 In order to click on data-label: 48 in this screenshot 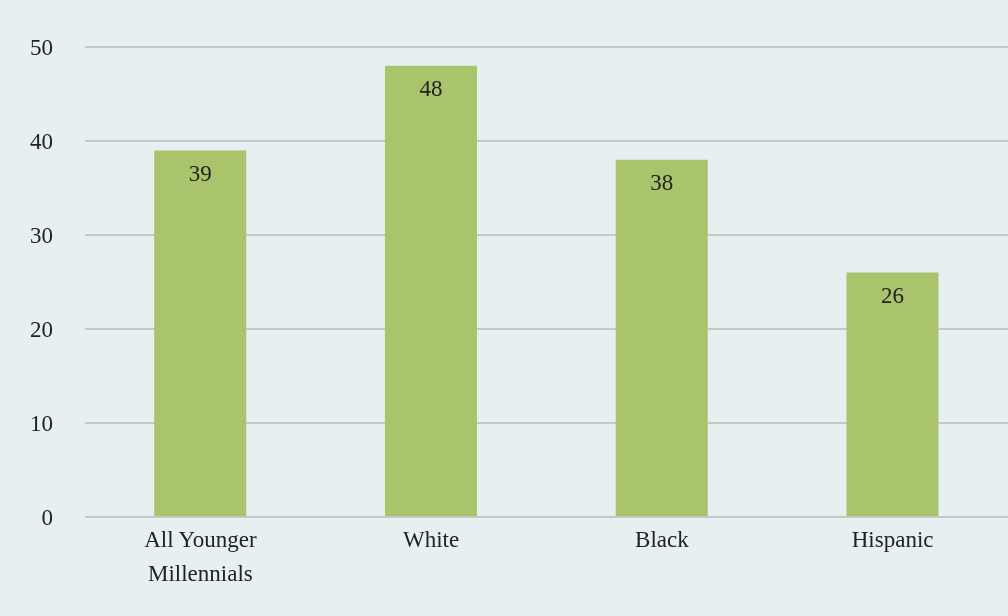, I will do `click(431, 89)`.